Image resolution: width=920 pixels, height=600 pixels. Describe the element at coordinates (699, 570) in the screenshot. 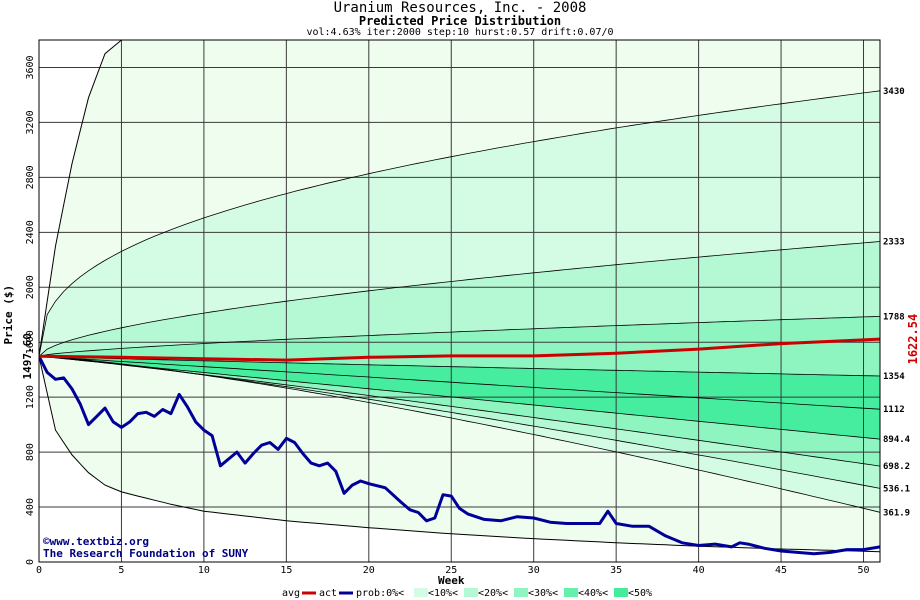

I see `x-tick-label: 40` at that location.